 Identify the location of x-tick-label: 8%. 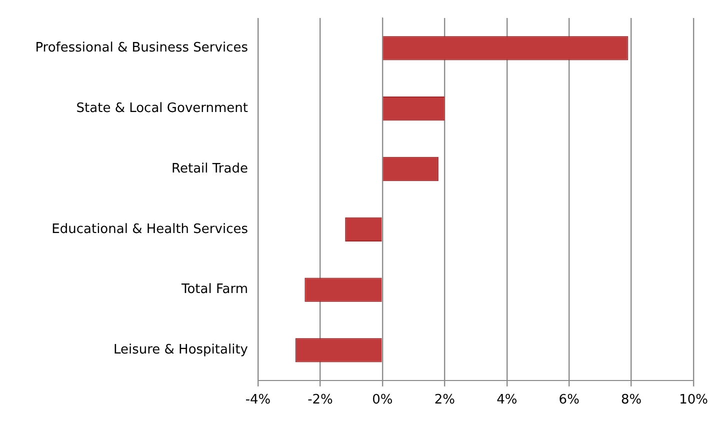
(631, 400).